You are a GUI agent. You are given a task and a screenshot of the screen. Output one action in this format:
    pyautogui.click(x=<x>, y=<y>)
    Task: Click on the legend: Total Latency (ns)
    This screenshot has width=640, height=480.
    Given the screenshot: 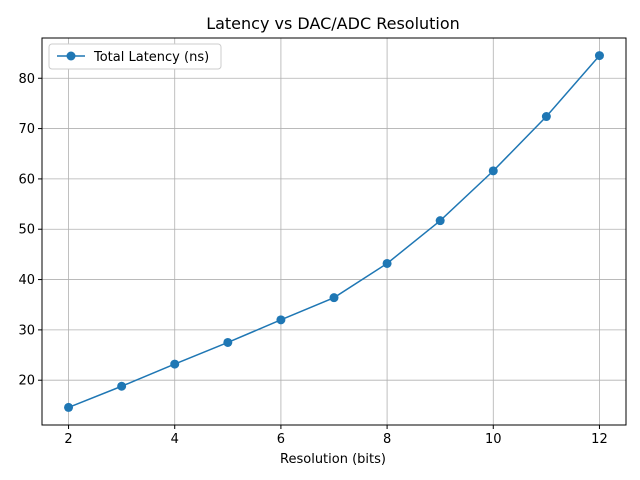 What is the action you would take?
    pyautogui.click(x=135, y=56)
    